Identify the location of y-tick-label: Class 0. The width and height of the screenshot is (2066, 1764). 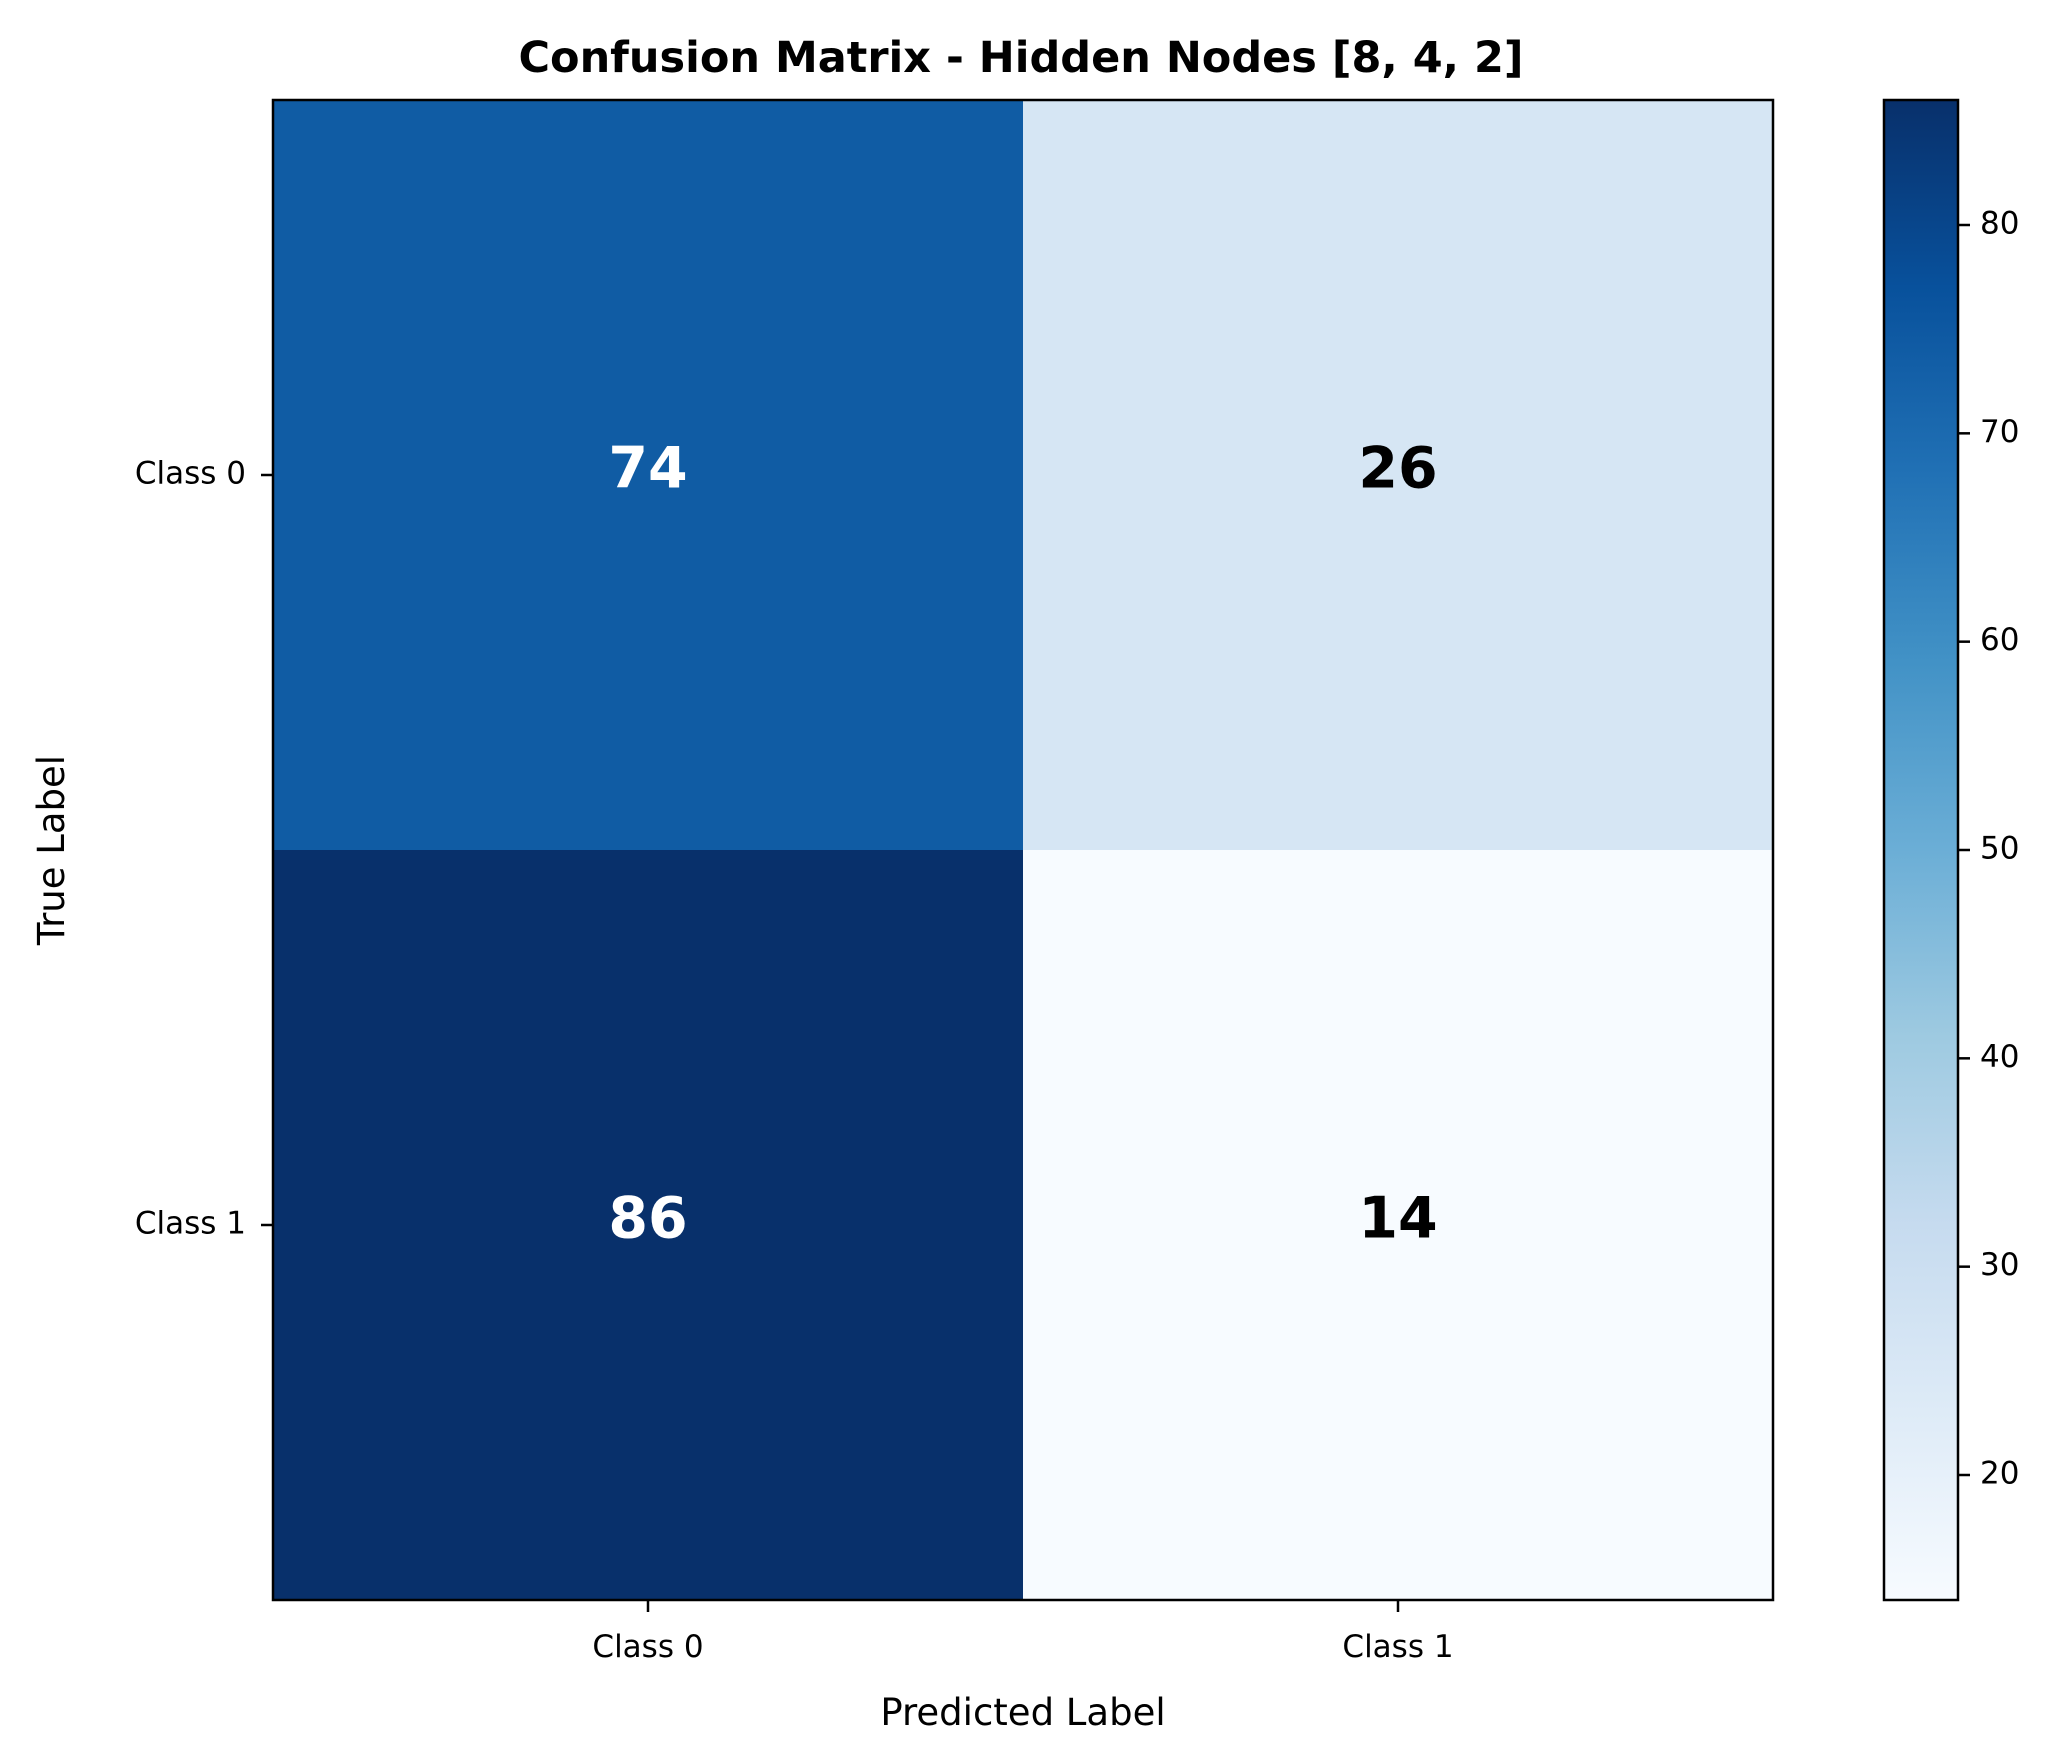
(190, 474).